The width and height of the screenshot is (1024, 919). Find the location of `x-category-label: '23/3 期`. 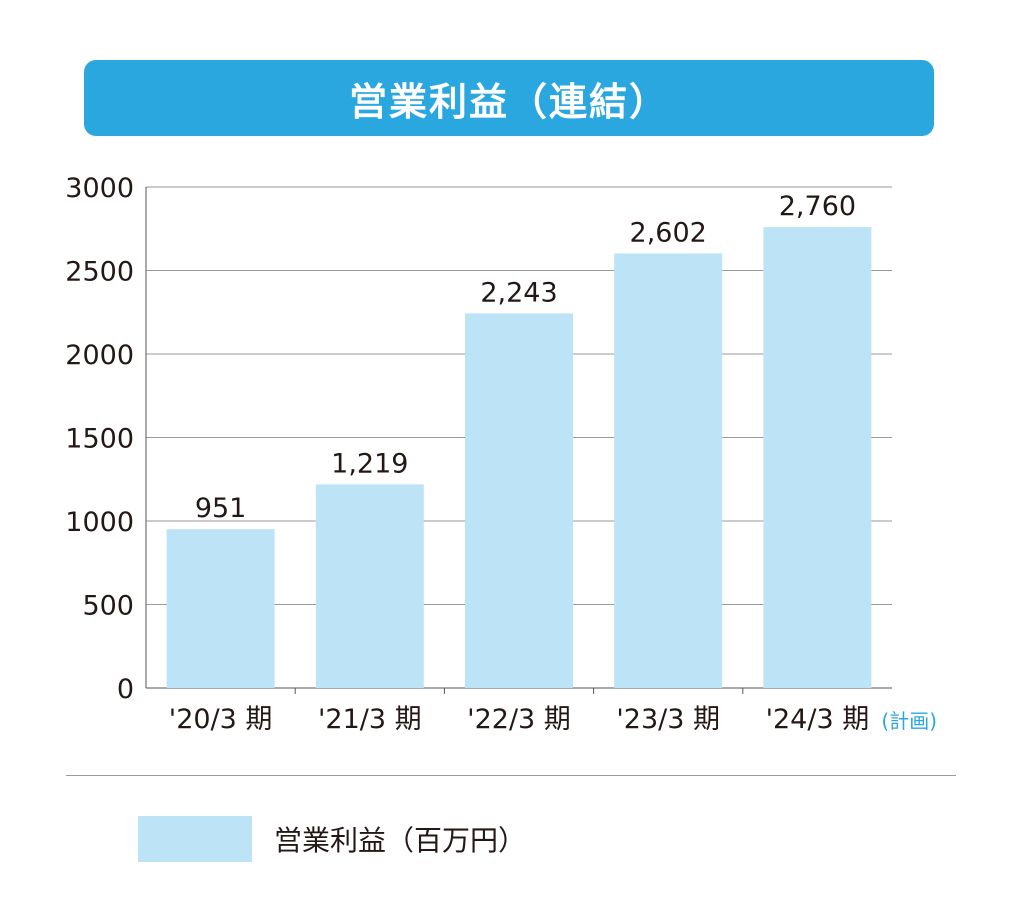

x-category-label: '23/3 期 is located at coordinates (668, 719).